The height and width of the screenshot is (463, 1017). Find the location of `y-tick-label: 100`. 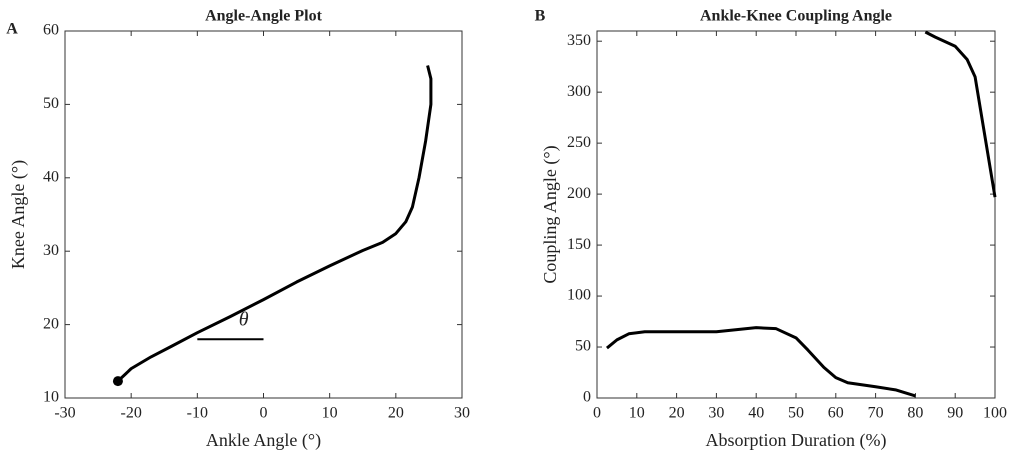

y-tick-label: 100 is located at coordinates (579, 295).